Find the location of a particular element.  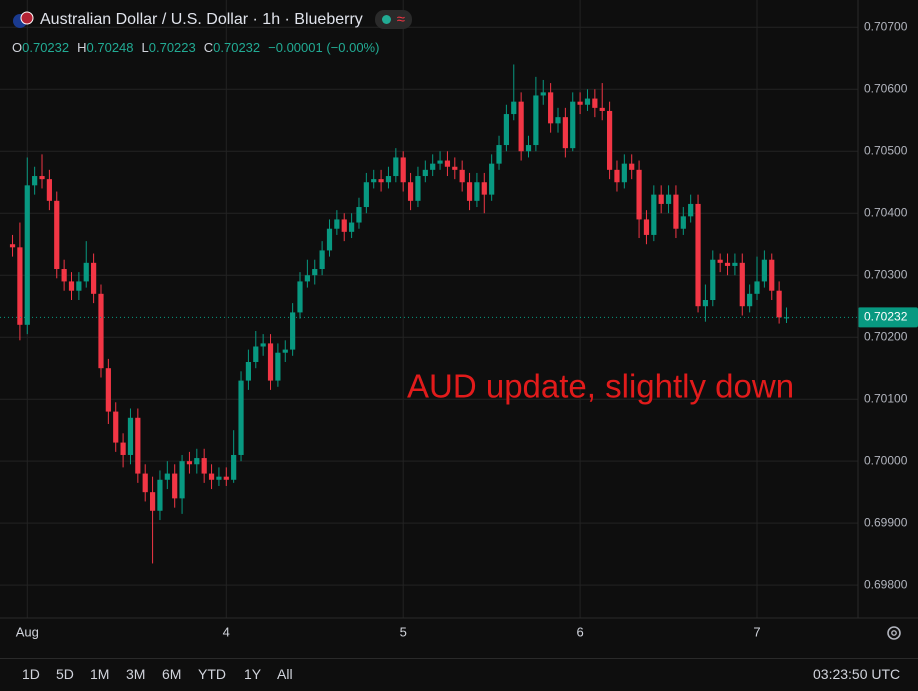

settings-icon is located at coordinates (894, 633).